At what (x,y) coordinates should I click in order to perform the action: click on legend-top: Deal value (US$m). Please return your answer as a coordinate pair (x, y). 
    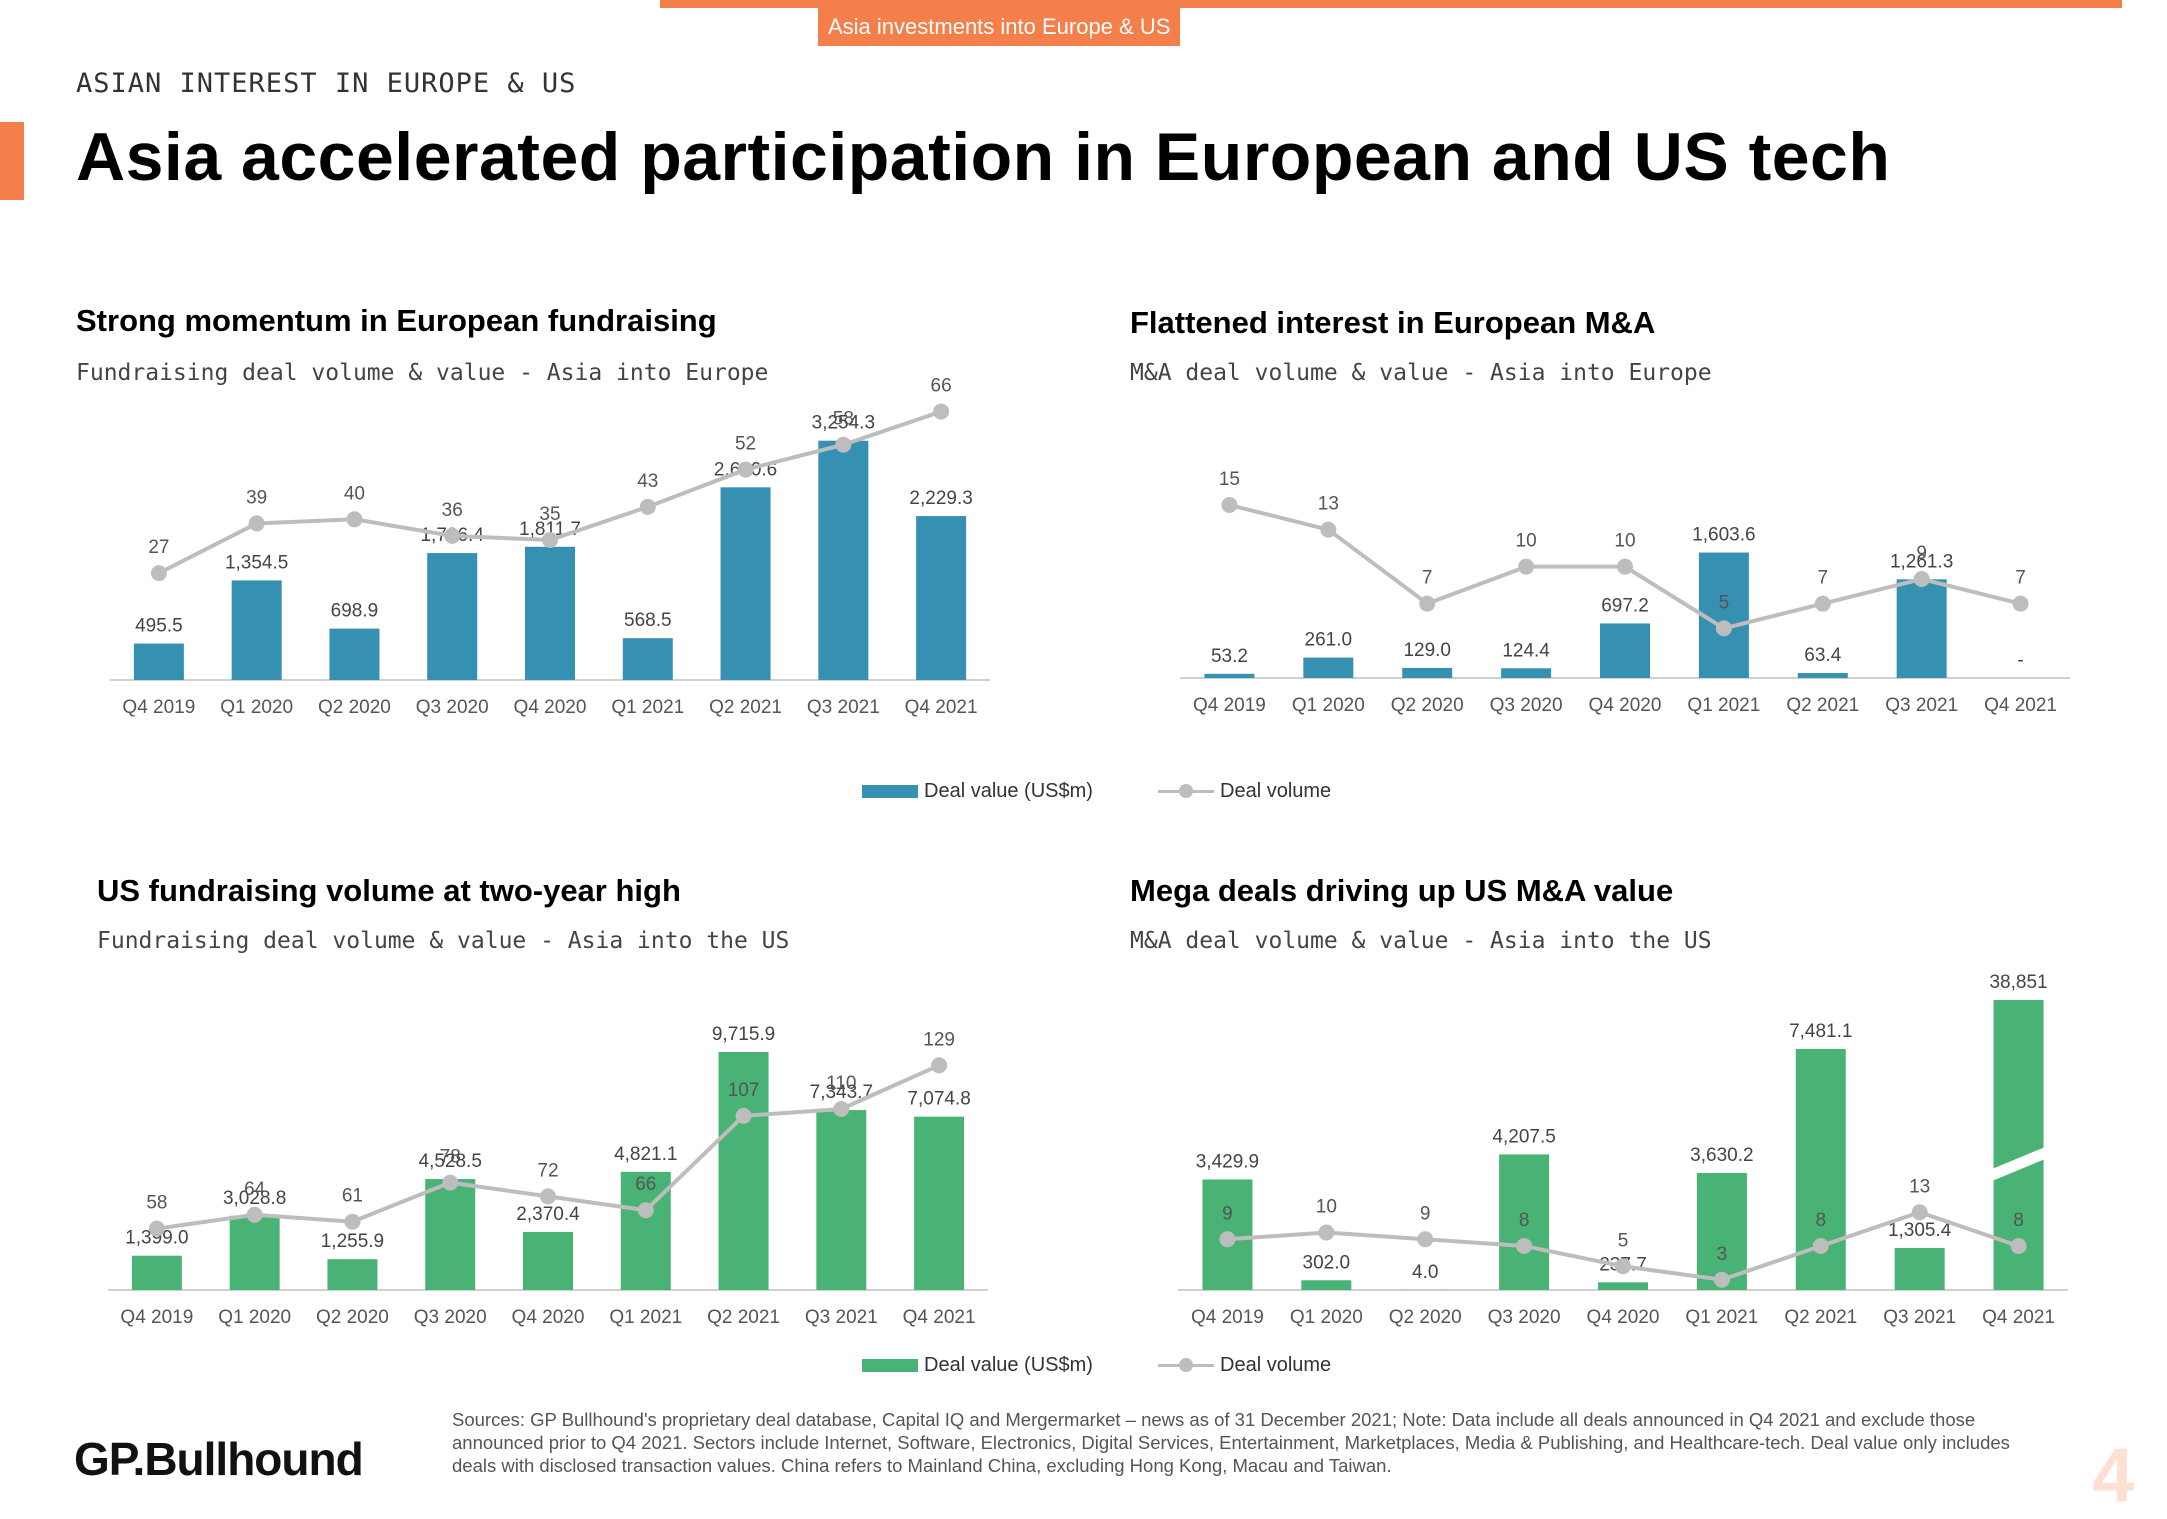
    Looking at the image, I should click on (977, 791).